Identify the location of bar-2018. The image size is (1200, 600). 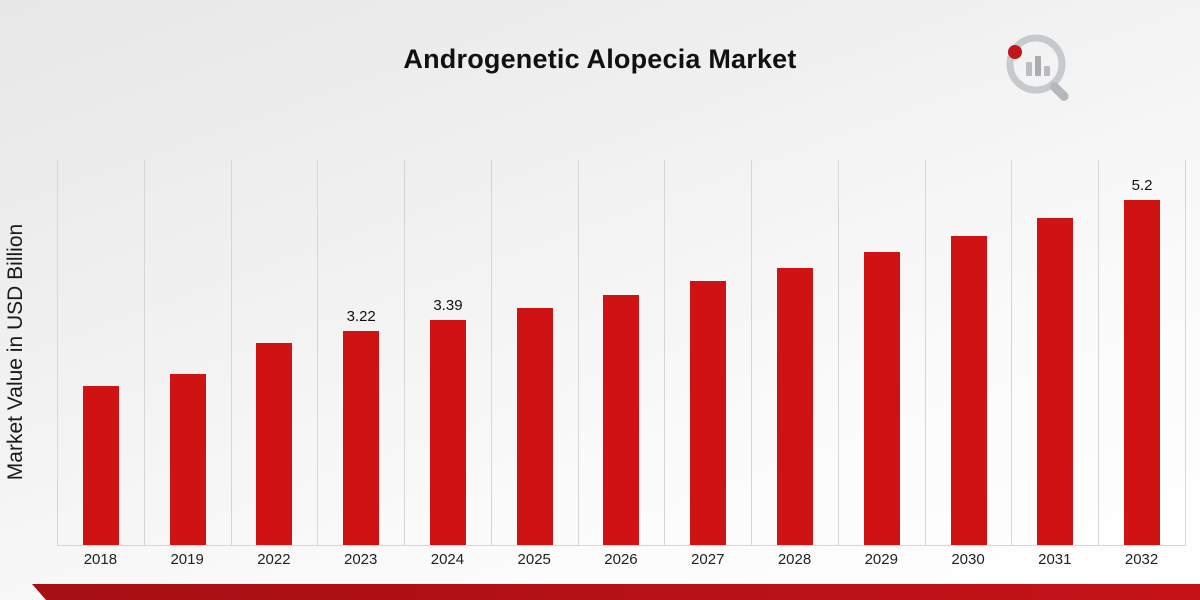
(100, 465).